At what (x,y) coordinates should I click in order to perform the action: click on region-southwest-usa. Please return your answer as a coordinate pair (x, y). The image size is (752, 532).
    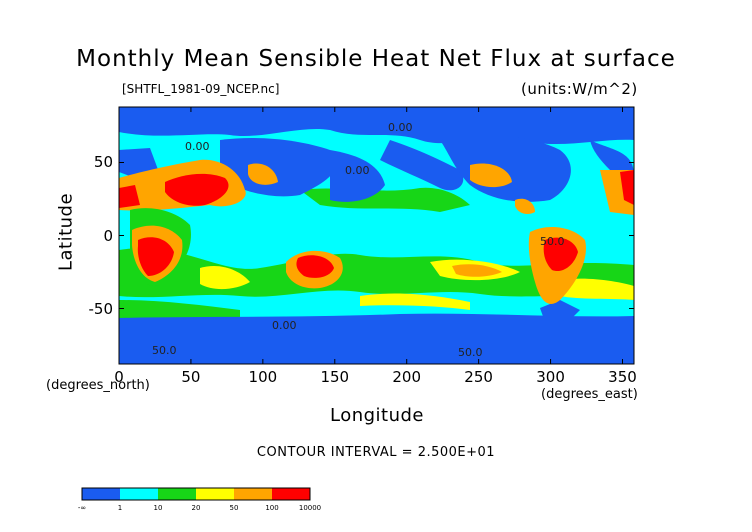
    Looking at the image, I should click on (627, 187).